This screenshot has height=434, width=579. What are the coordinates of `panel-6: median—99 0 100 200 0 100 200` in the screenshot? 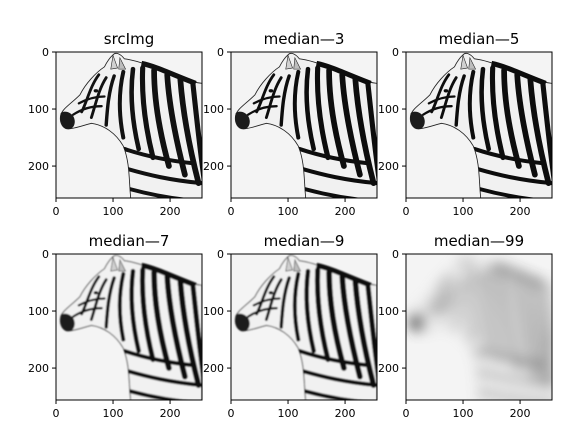 It's located at (465, 326).